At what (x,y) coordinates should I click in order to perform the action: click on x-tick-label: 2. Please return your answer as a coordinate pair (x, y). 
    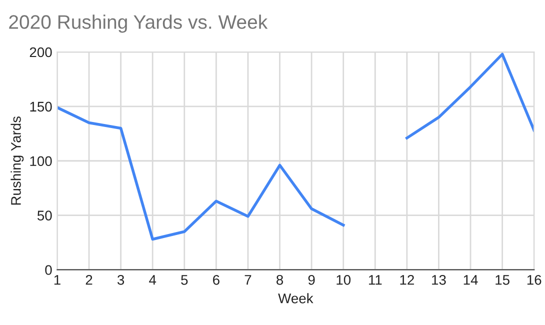
    Looking at the image, I should click on (89, 279).